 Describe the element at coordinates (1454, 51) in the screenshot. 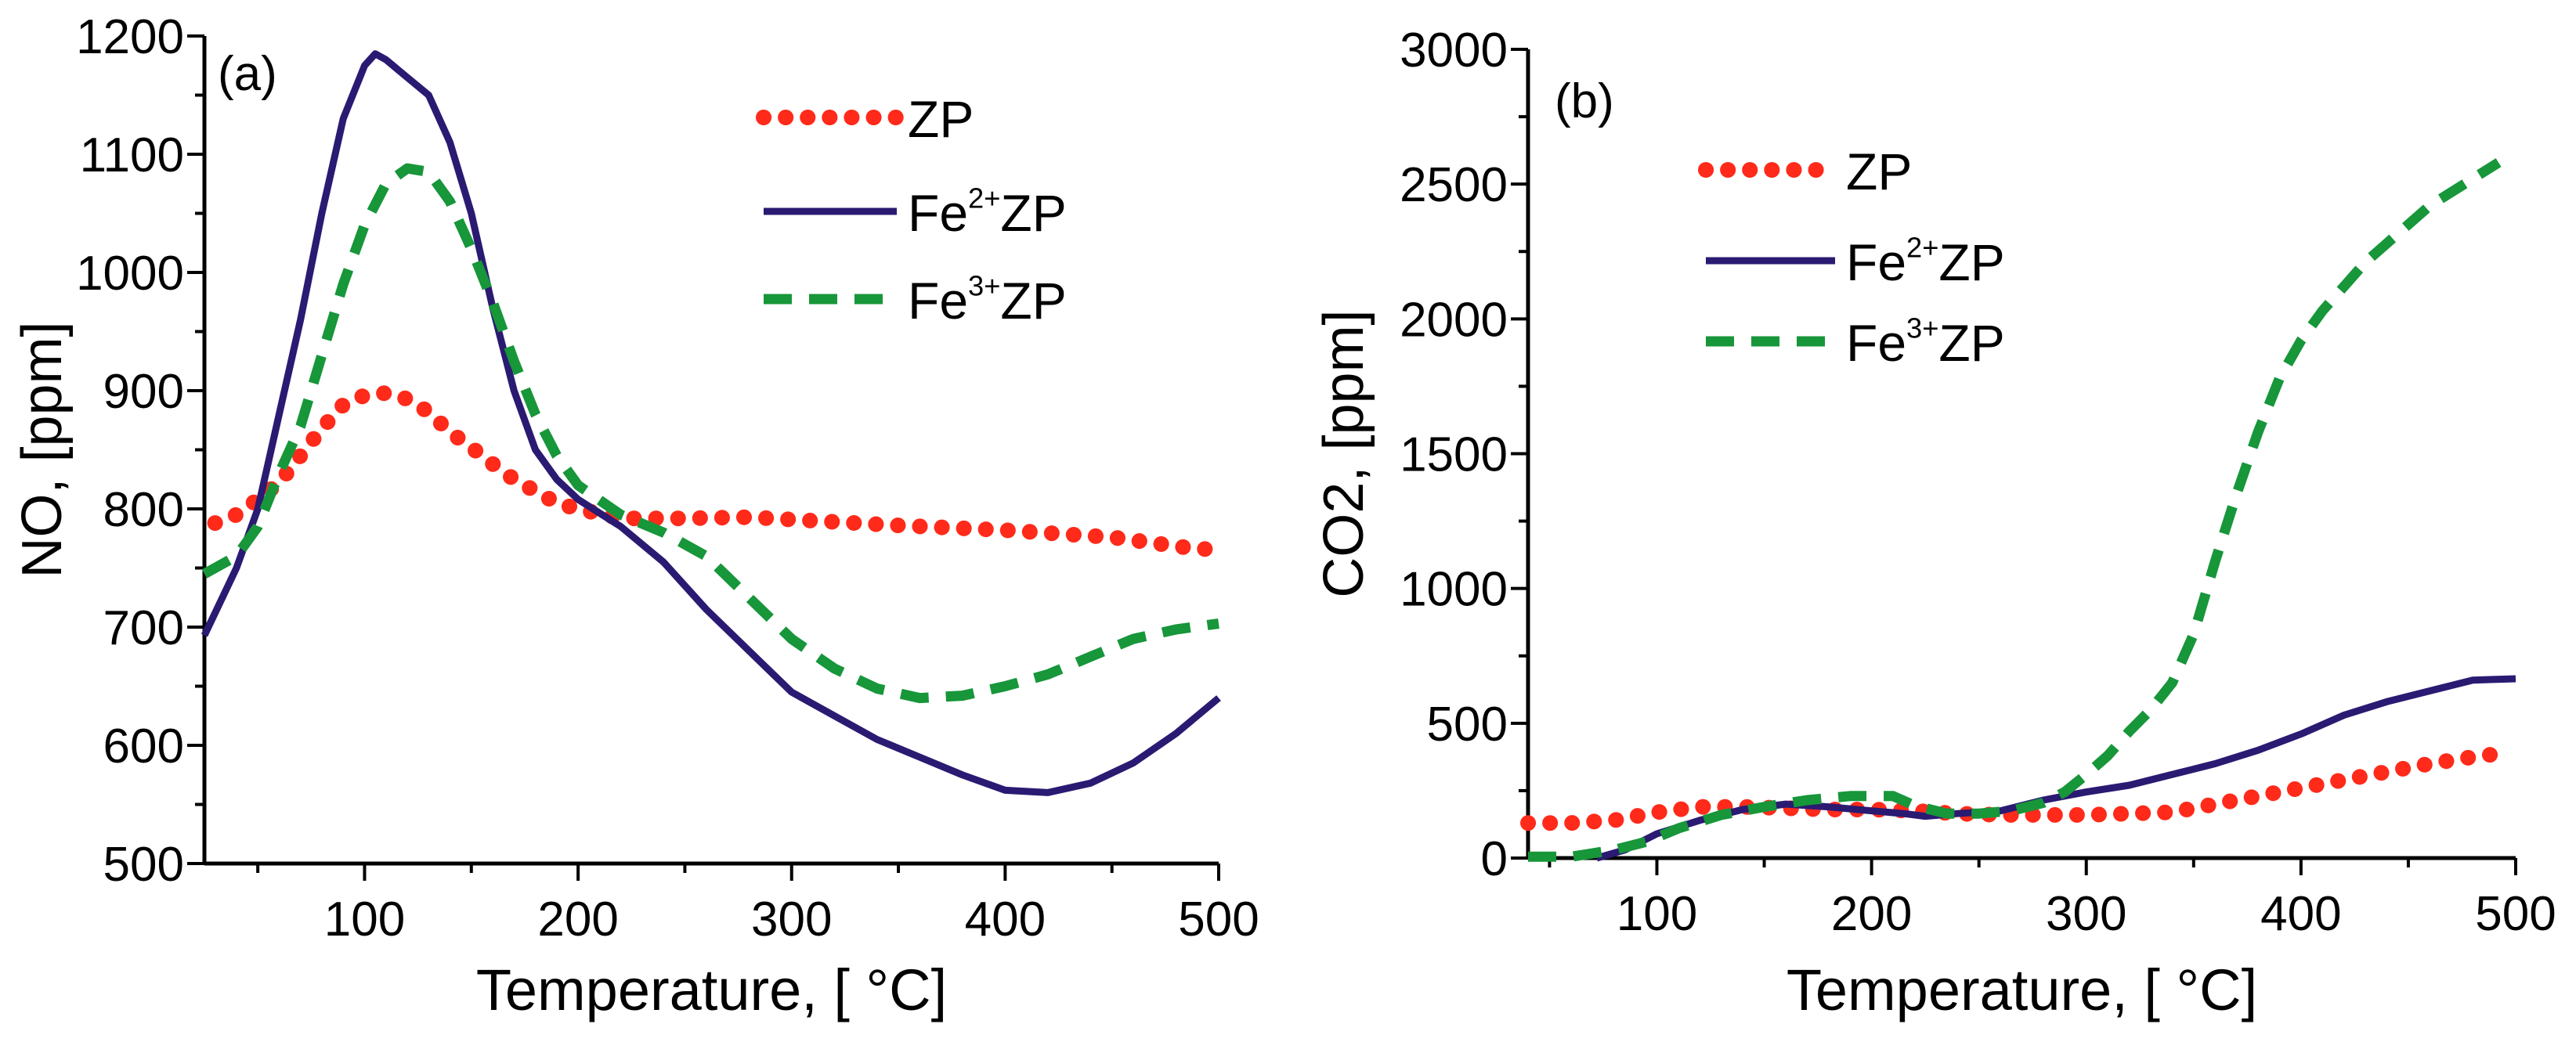

I see `y-tick-label: 3000` at that location.